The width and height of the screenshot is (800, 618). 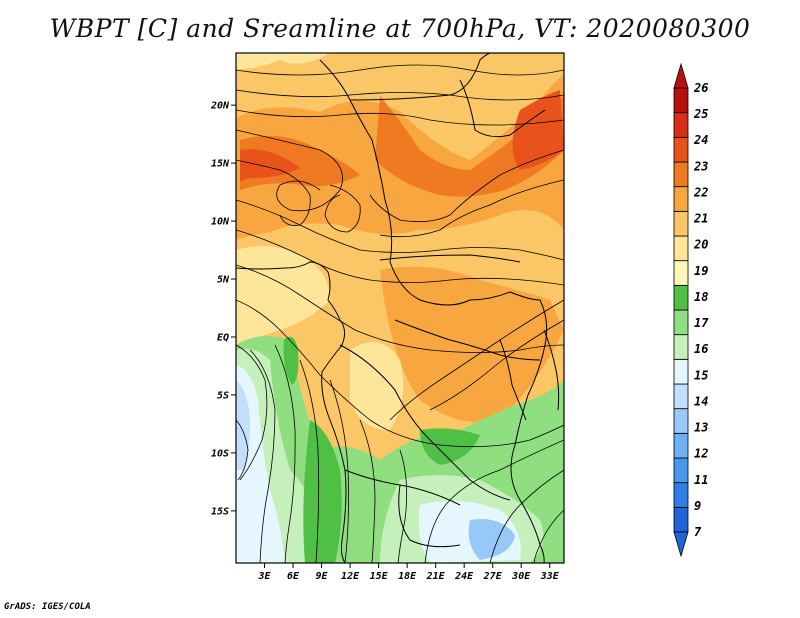 I want to click on colorbar-label: 24, so click(x=700, y=140).